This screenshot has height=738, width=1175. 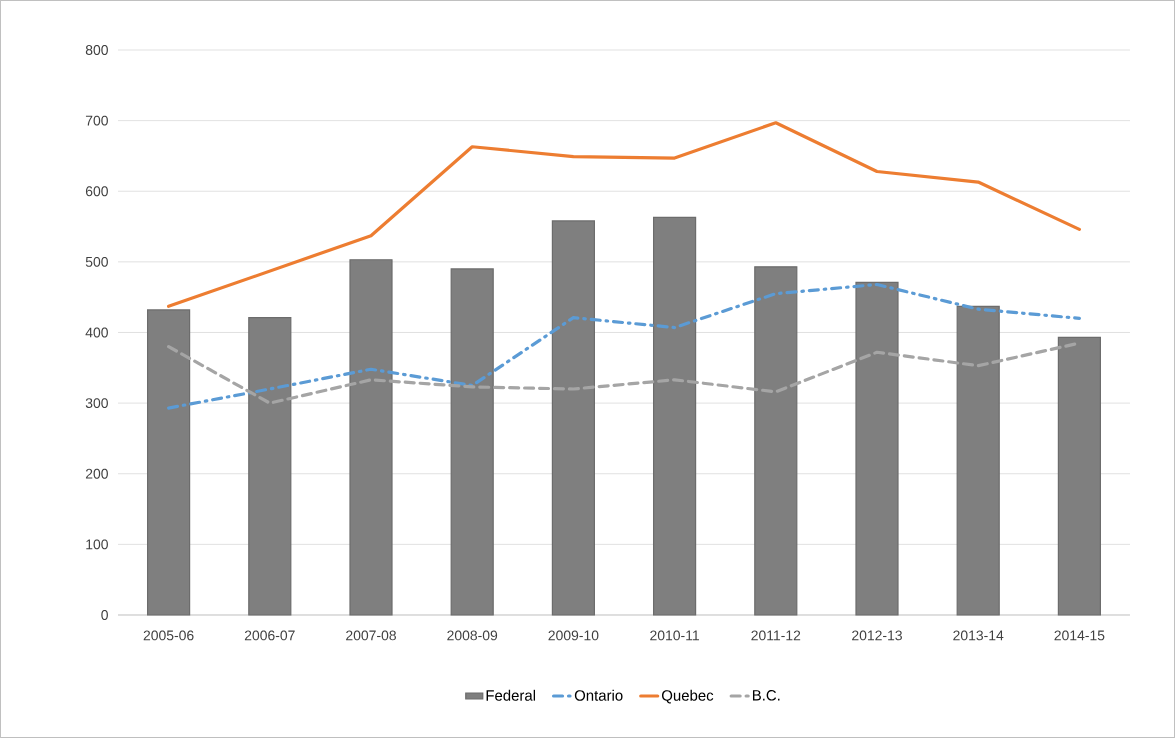 I want to click on x-tick-label: 2012-13, so click(x=877, y=635).